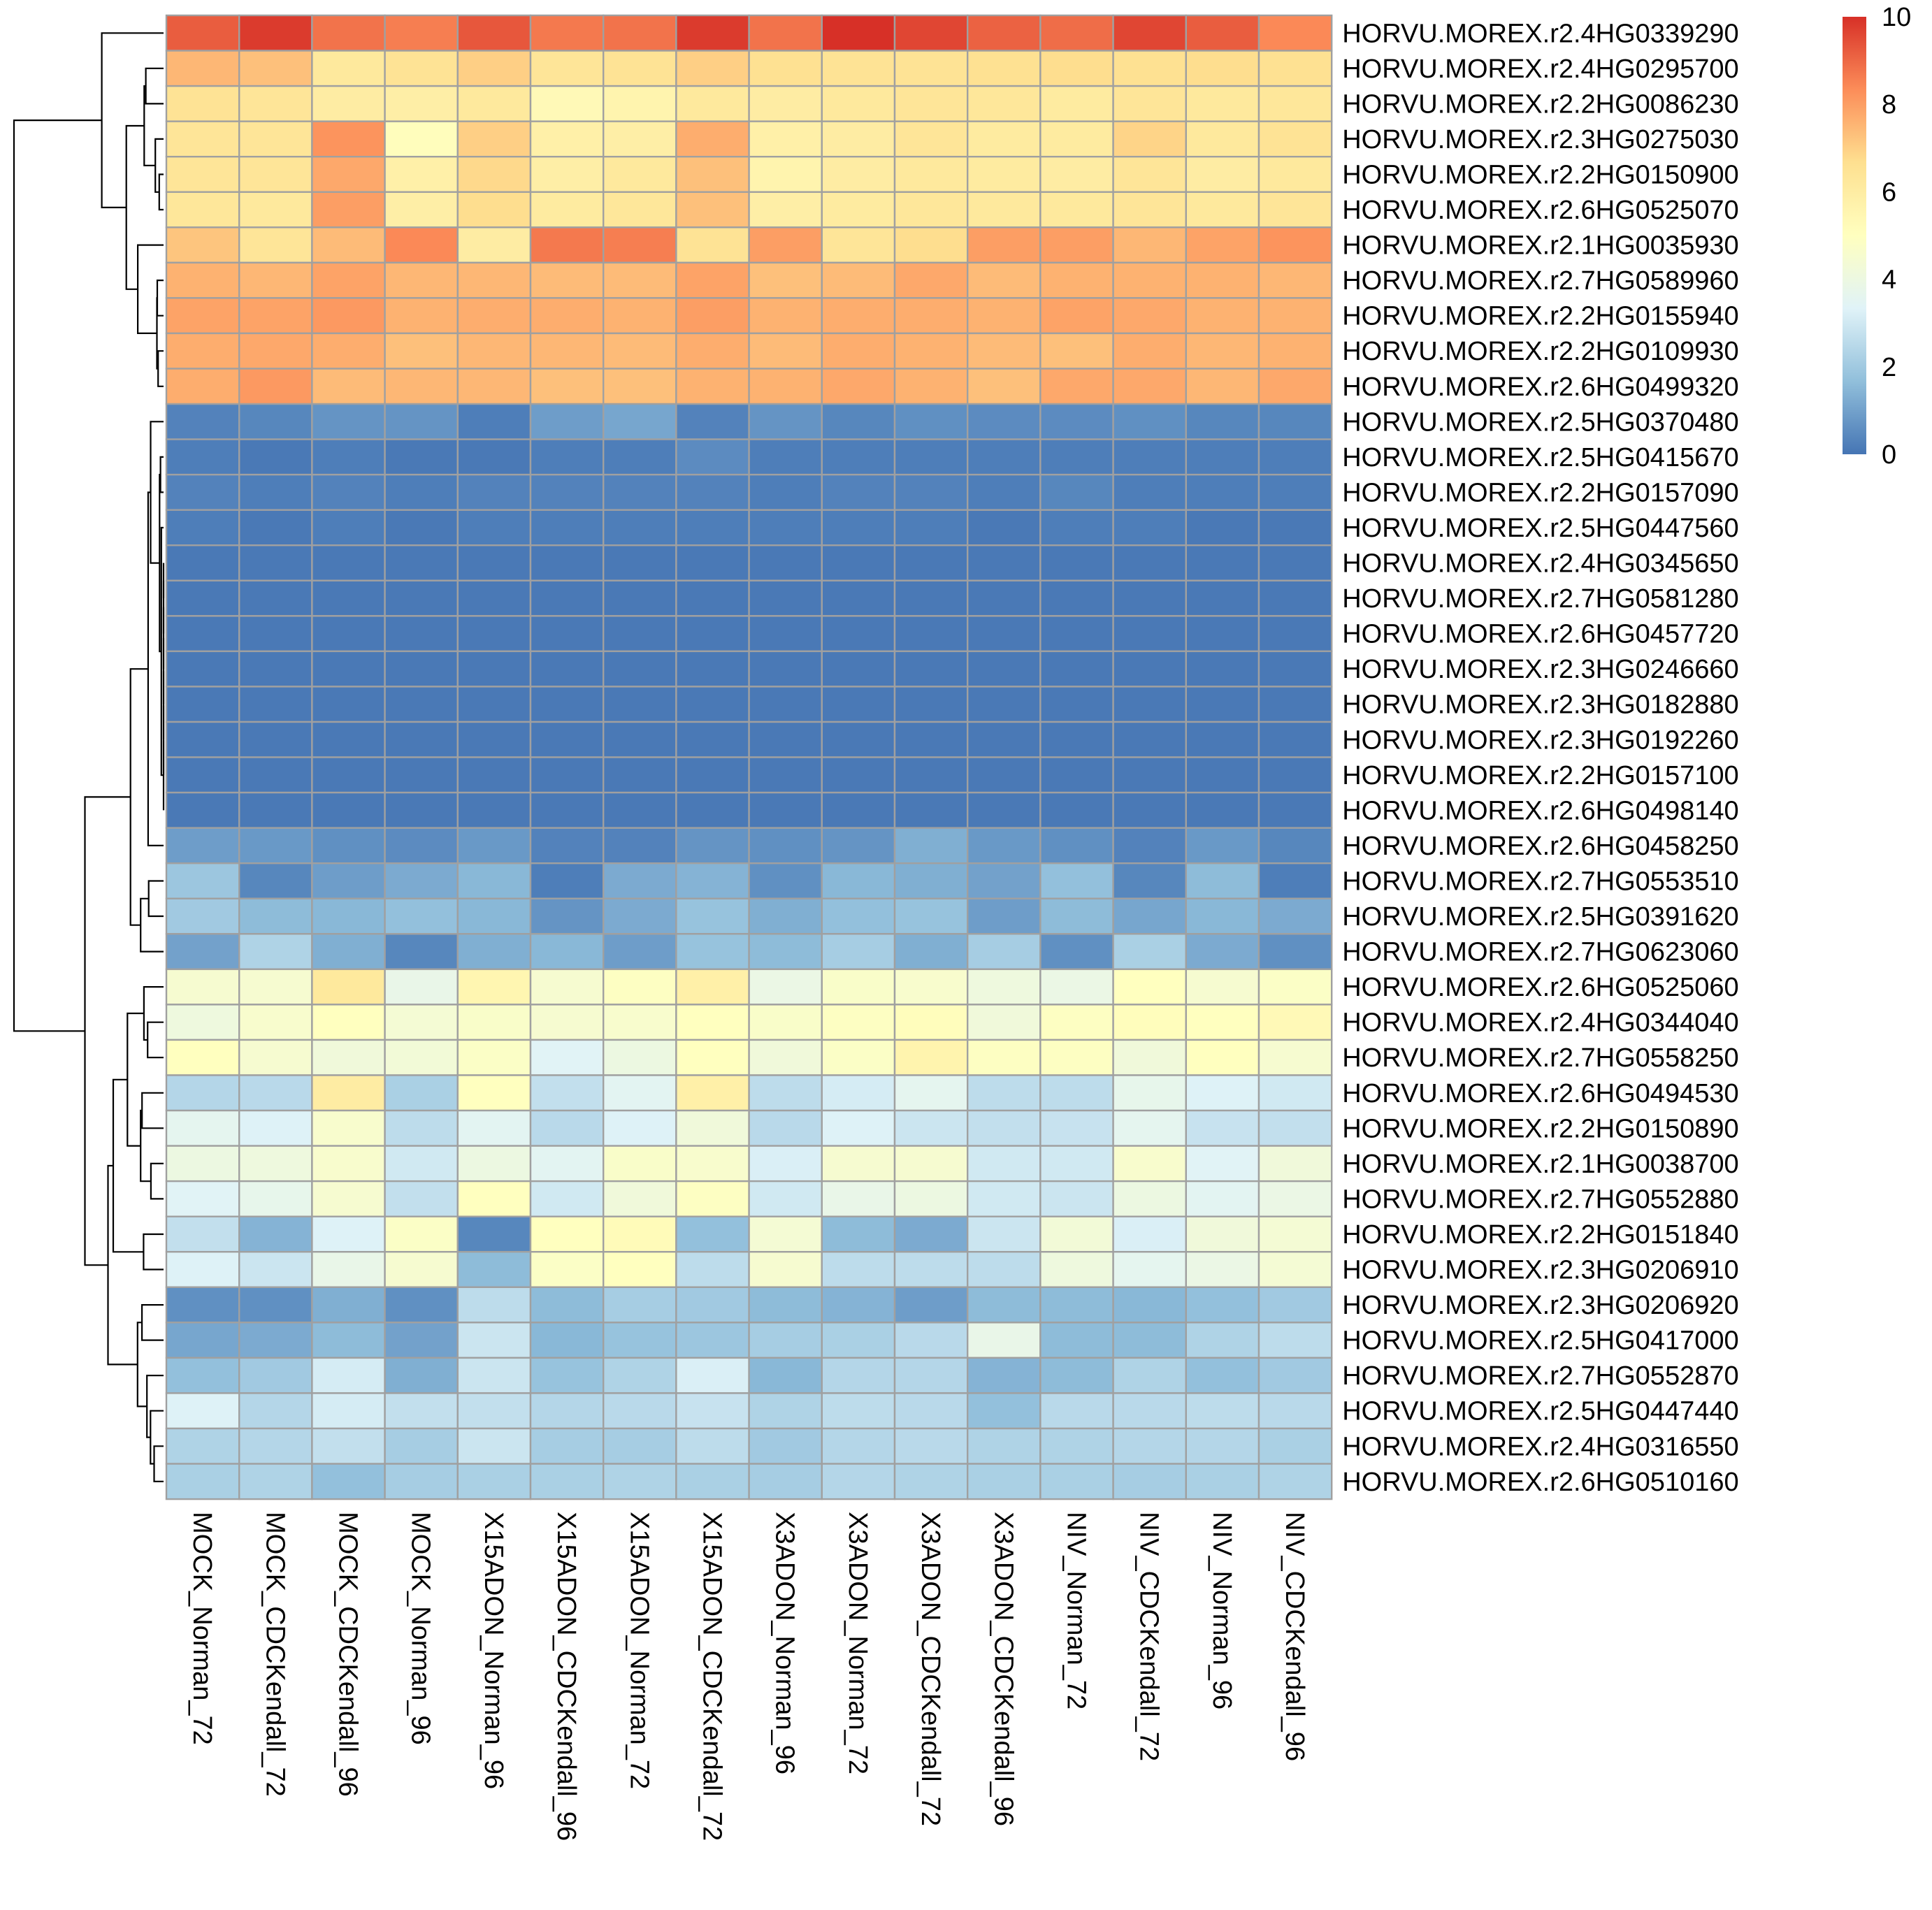 The height and width of the screenshot is (1910, 1932). Describe the element at coordinates (1540, 987) in the screenshot. I see `row-label: HORVU.MOREX.r2.6HG0525060` at that location.